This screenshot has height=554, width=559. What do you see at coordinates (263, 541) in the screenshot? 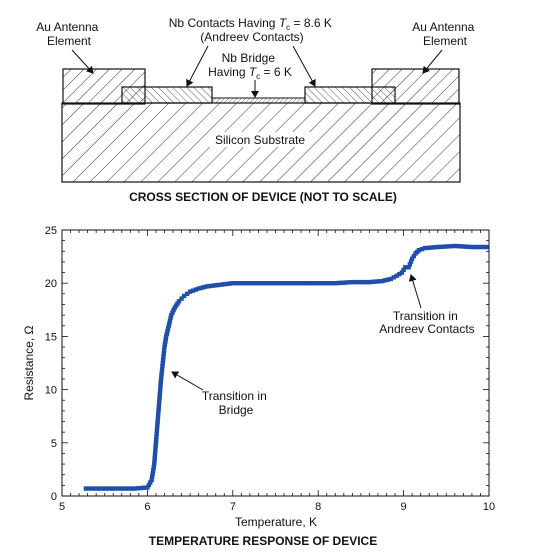
I see `plot-caption: TEMPERATURE RESPONSE OF DEVICE` at bounding box center [263, 541].